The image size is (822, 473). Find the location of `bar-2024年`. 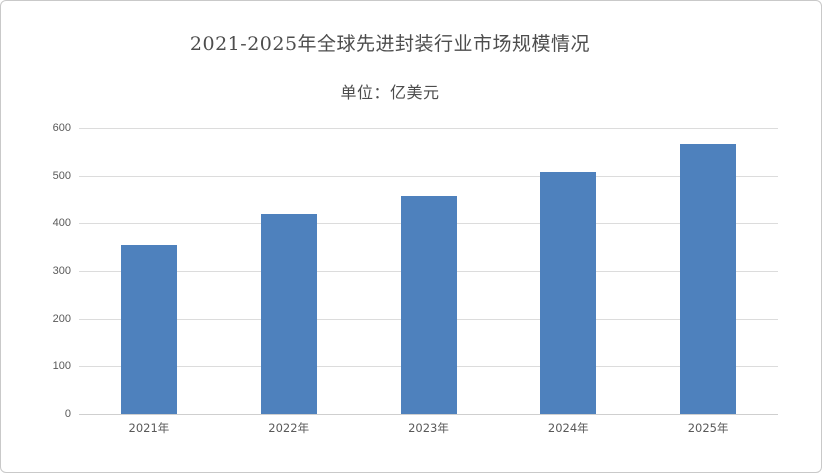

bar-2024年 is located at coordinates (568, 293).